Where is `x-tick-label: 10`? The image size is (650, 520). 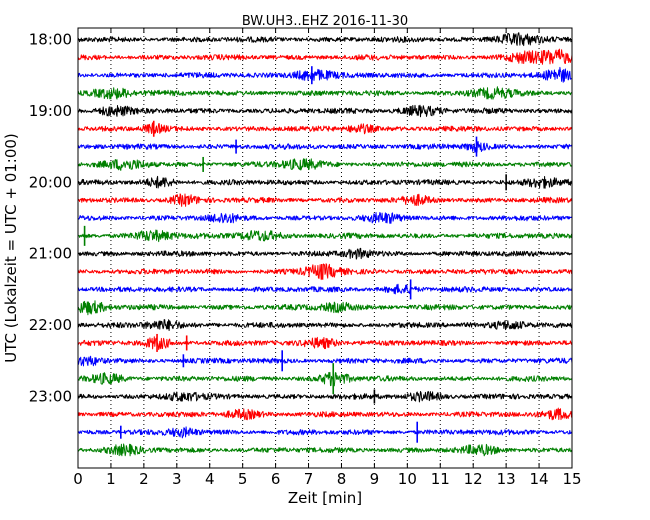 x-tick-label: 10 is located at coordinates (407, 479).